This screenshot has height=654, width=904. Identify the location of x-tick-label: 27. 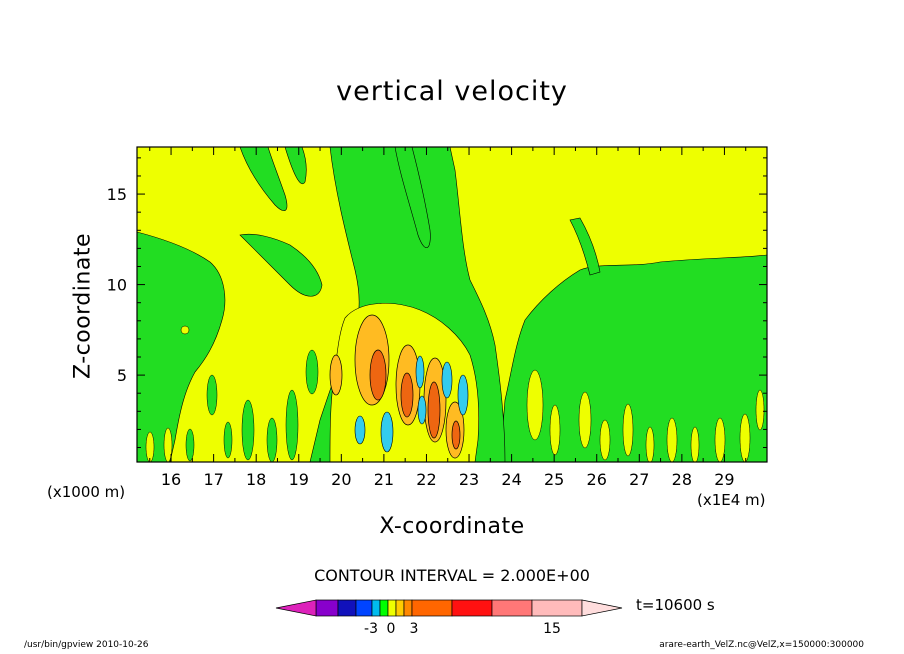
(639, 479).